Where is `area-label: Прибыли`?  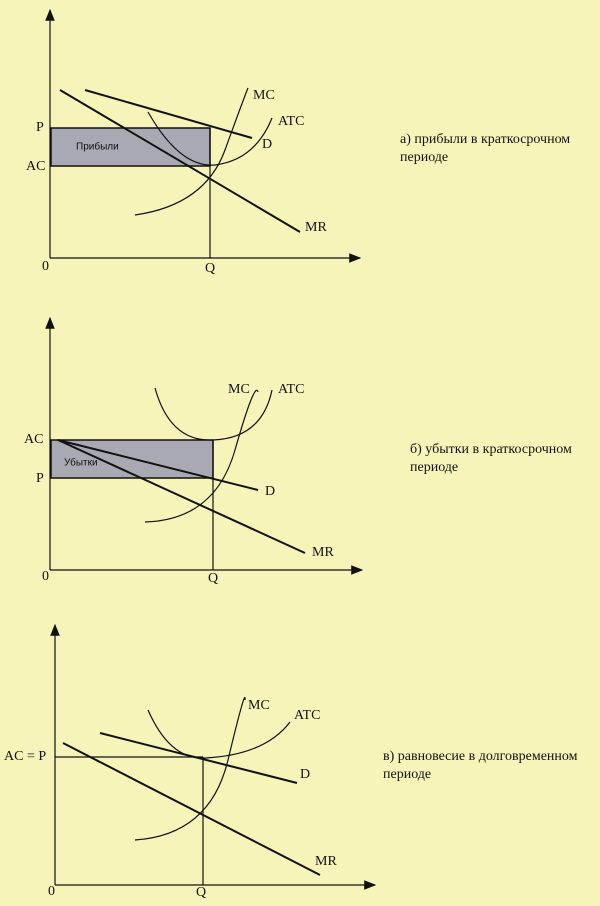 area-label: Прибыли is located at coordinates (97, 147).